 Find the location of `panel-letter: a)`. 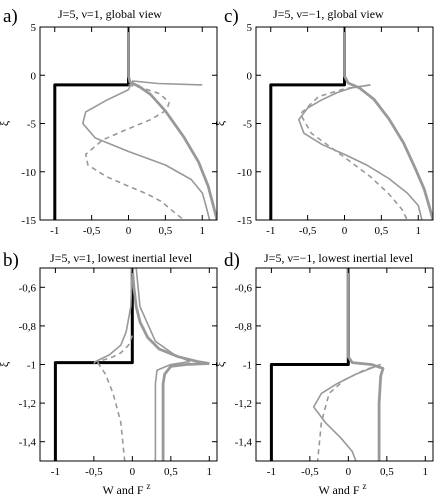

panel-letter: a) is located at coordinates (10, 16).